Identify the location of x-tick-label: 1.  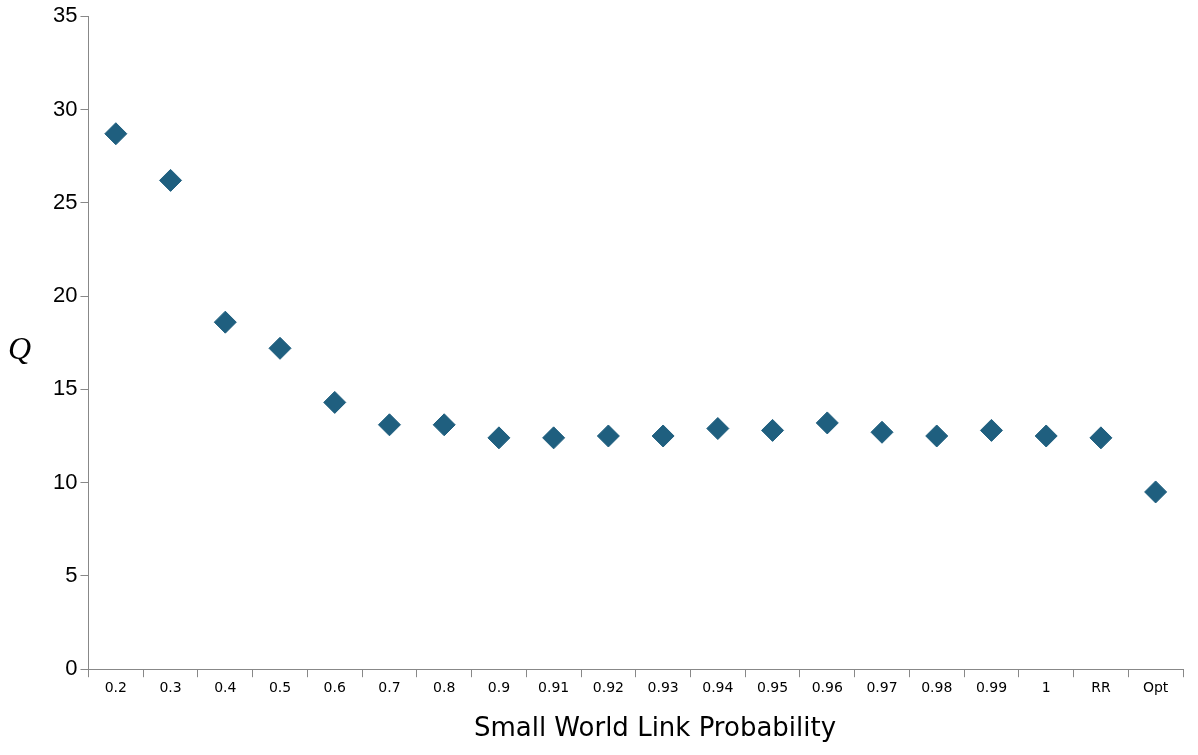
(1046, 687).